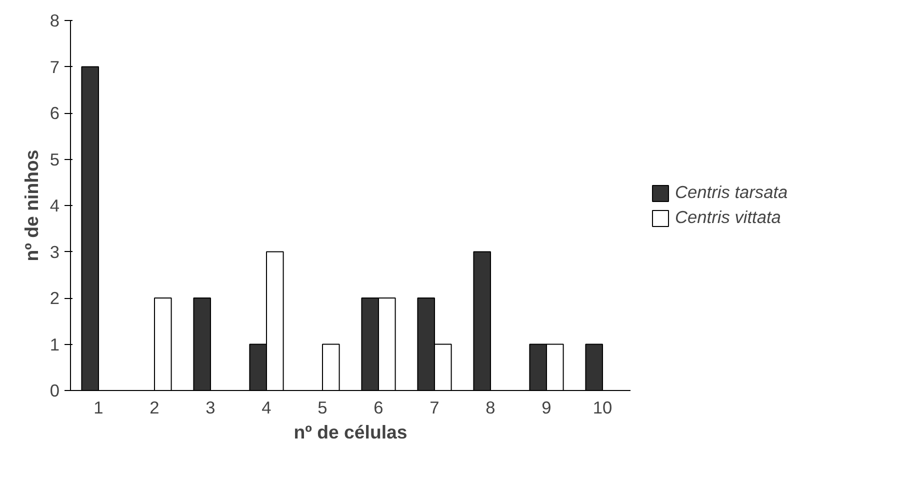 The image size is (921, 484). Describe the element at coordinates (55, 20) in the screenshot. I see `y-tick-label: 8` at that location.